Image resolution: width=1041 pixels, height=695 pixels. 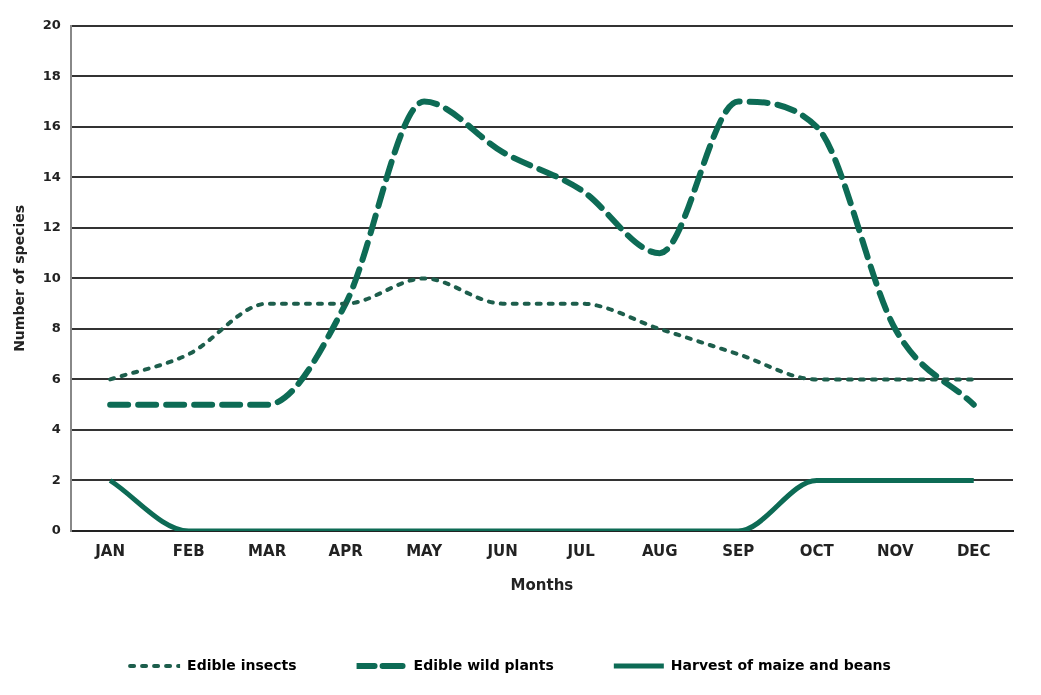 What do you see at coordinates (56, 479) in the screenshot?
I see `y-tick-label: 2` at bounding box center [56, 479].